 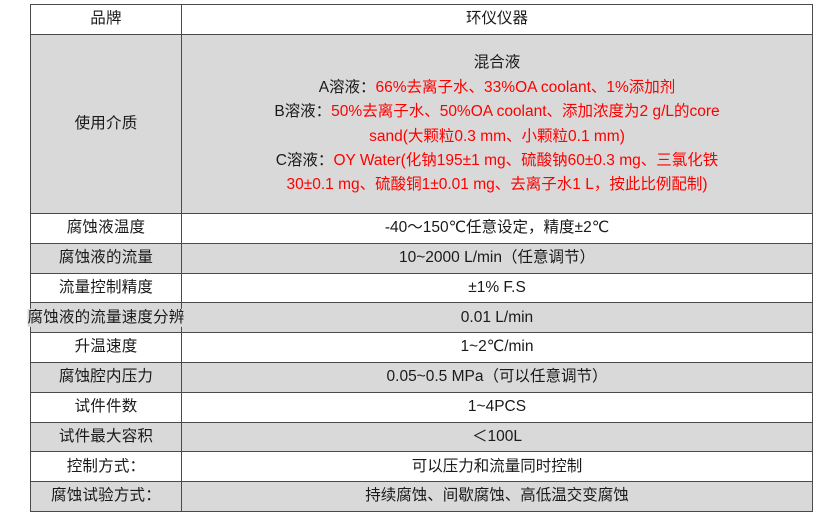 What do you see at coordinates (526, 160) in the screenshot?
I see `media-solution-c-text: OY Water(化钠195±1 mg、硫酸钠60±0.3 mg、三氯化铁` at bounding box center [526, 160].